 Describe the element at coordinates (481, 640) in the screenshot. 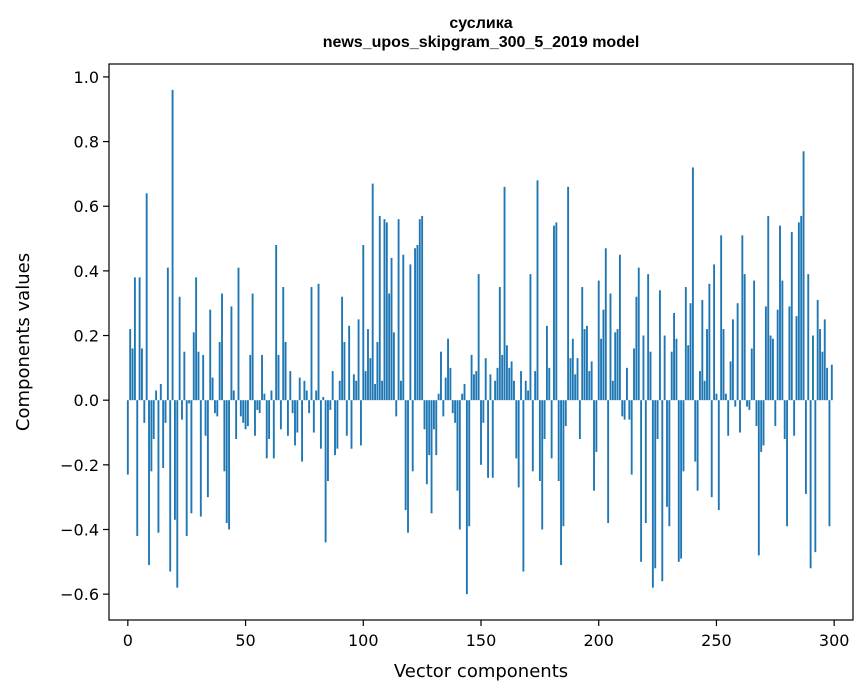

I see `x-tick-label: 150` at that location.